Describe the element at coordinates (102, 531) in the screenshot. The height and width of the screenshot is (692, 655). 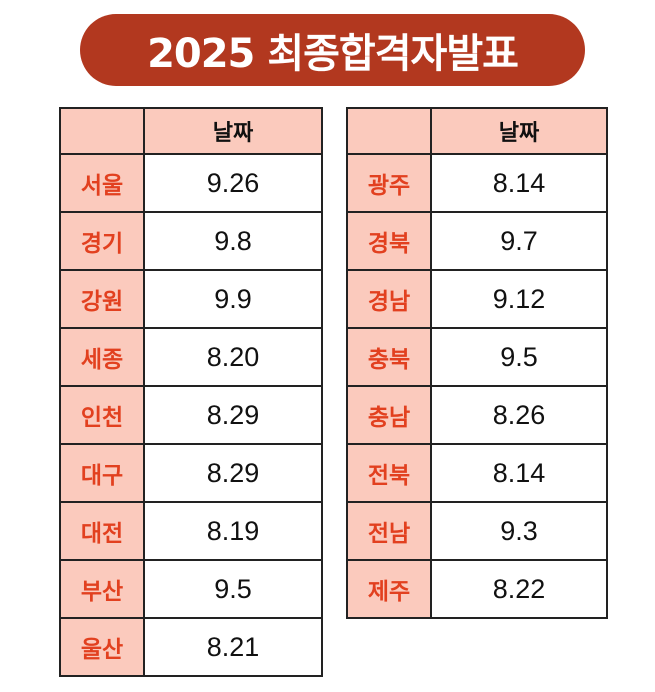
I see `region-cell: 대전` at that location.